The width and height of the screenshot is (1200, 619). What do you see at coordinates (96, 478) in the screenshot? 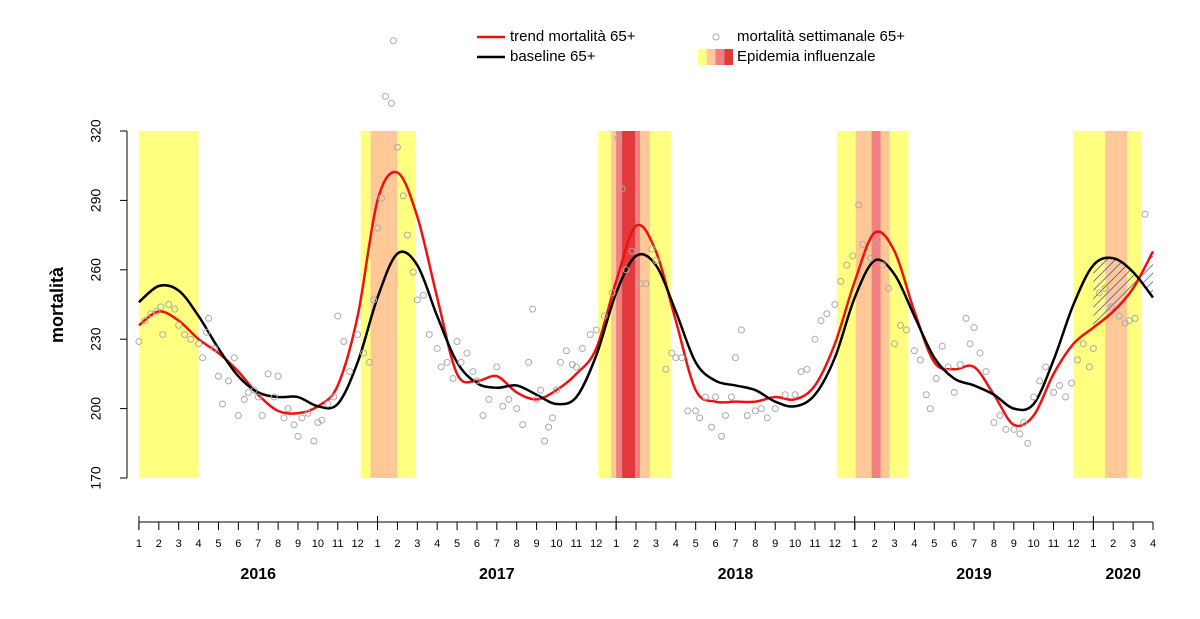
I see `y-tick-label: 170` at bounding box center [96, 478].